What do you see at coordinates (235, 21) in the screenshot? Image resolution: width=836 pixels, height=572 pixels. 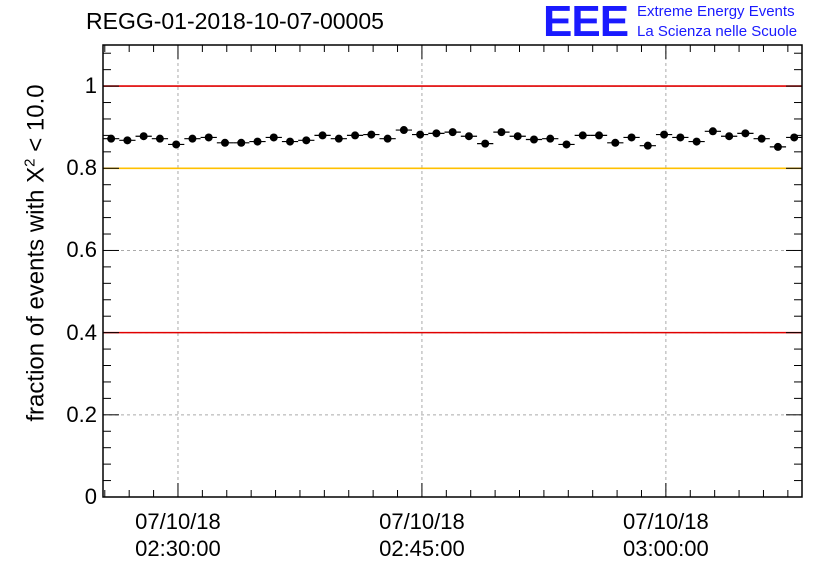 I see `run-title: REGG-01-2018-10-07-00005` at bounding box center [235, 21].